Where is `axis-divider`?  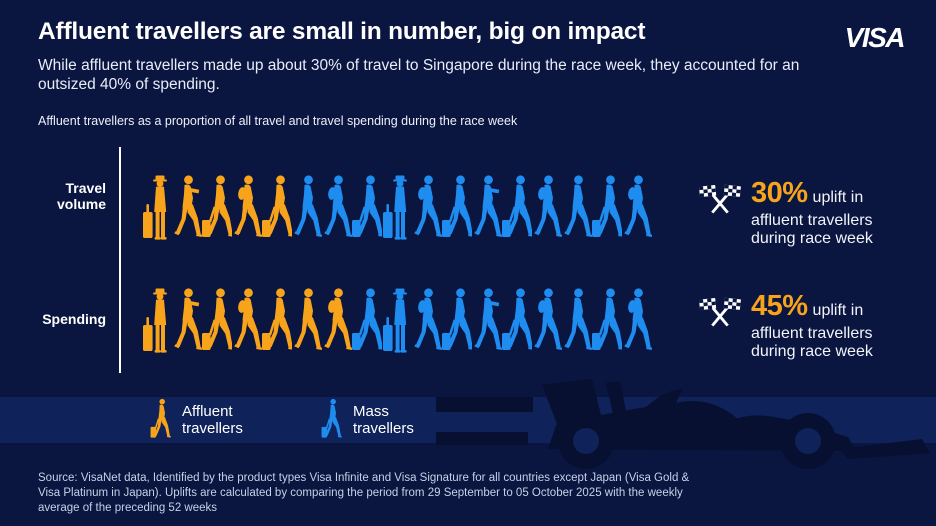 axis-divider is located at coordinates (120, 260).